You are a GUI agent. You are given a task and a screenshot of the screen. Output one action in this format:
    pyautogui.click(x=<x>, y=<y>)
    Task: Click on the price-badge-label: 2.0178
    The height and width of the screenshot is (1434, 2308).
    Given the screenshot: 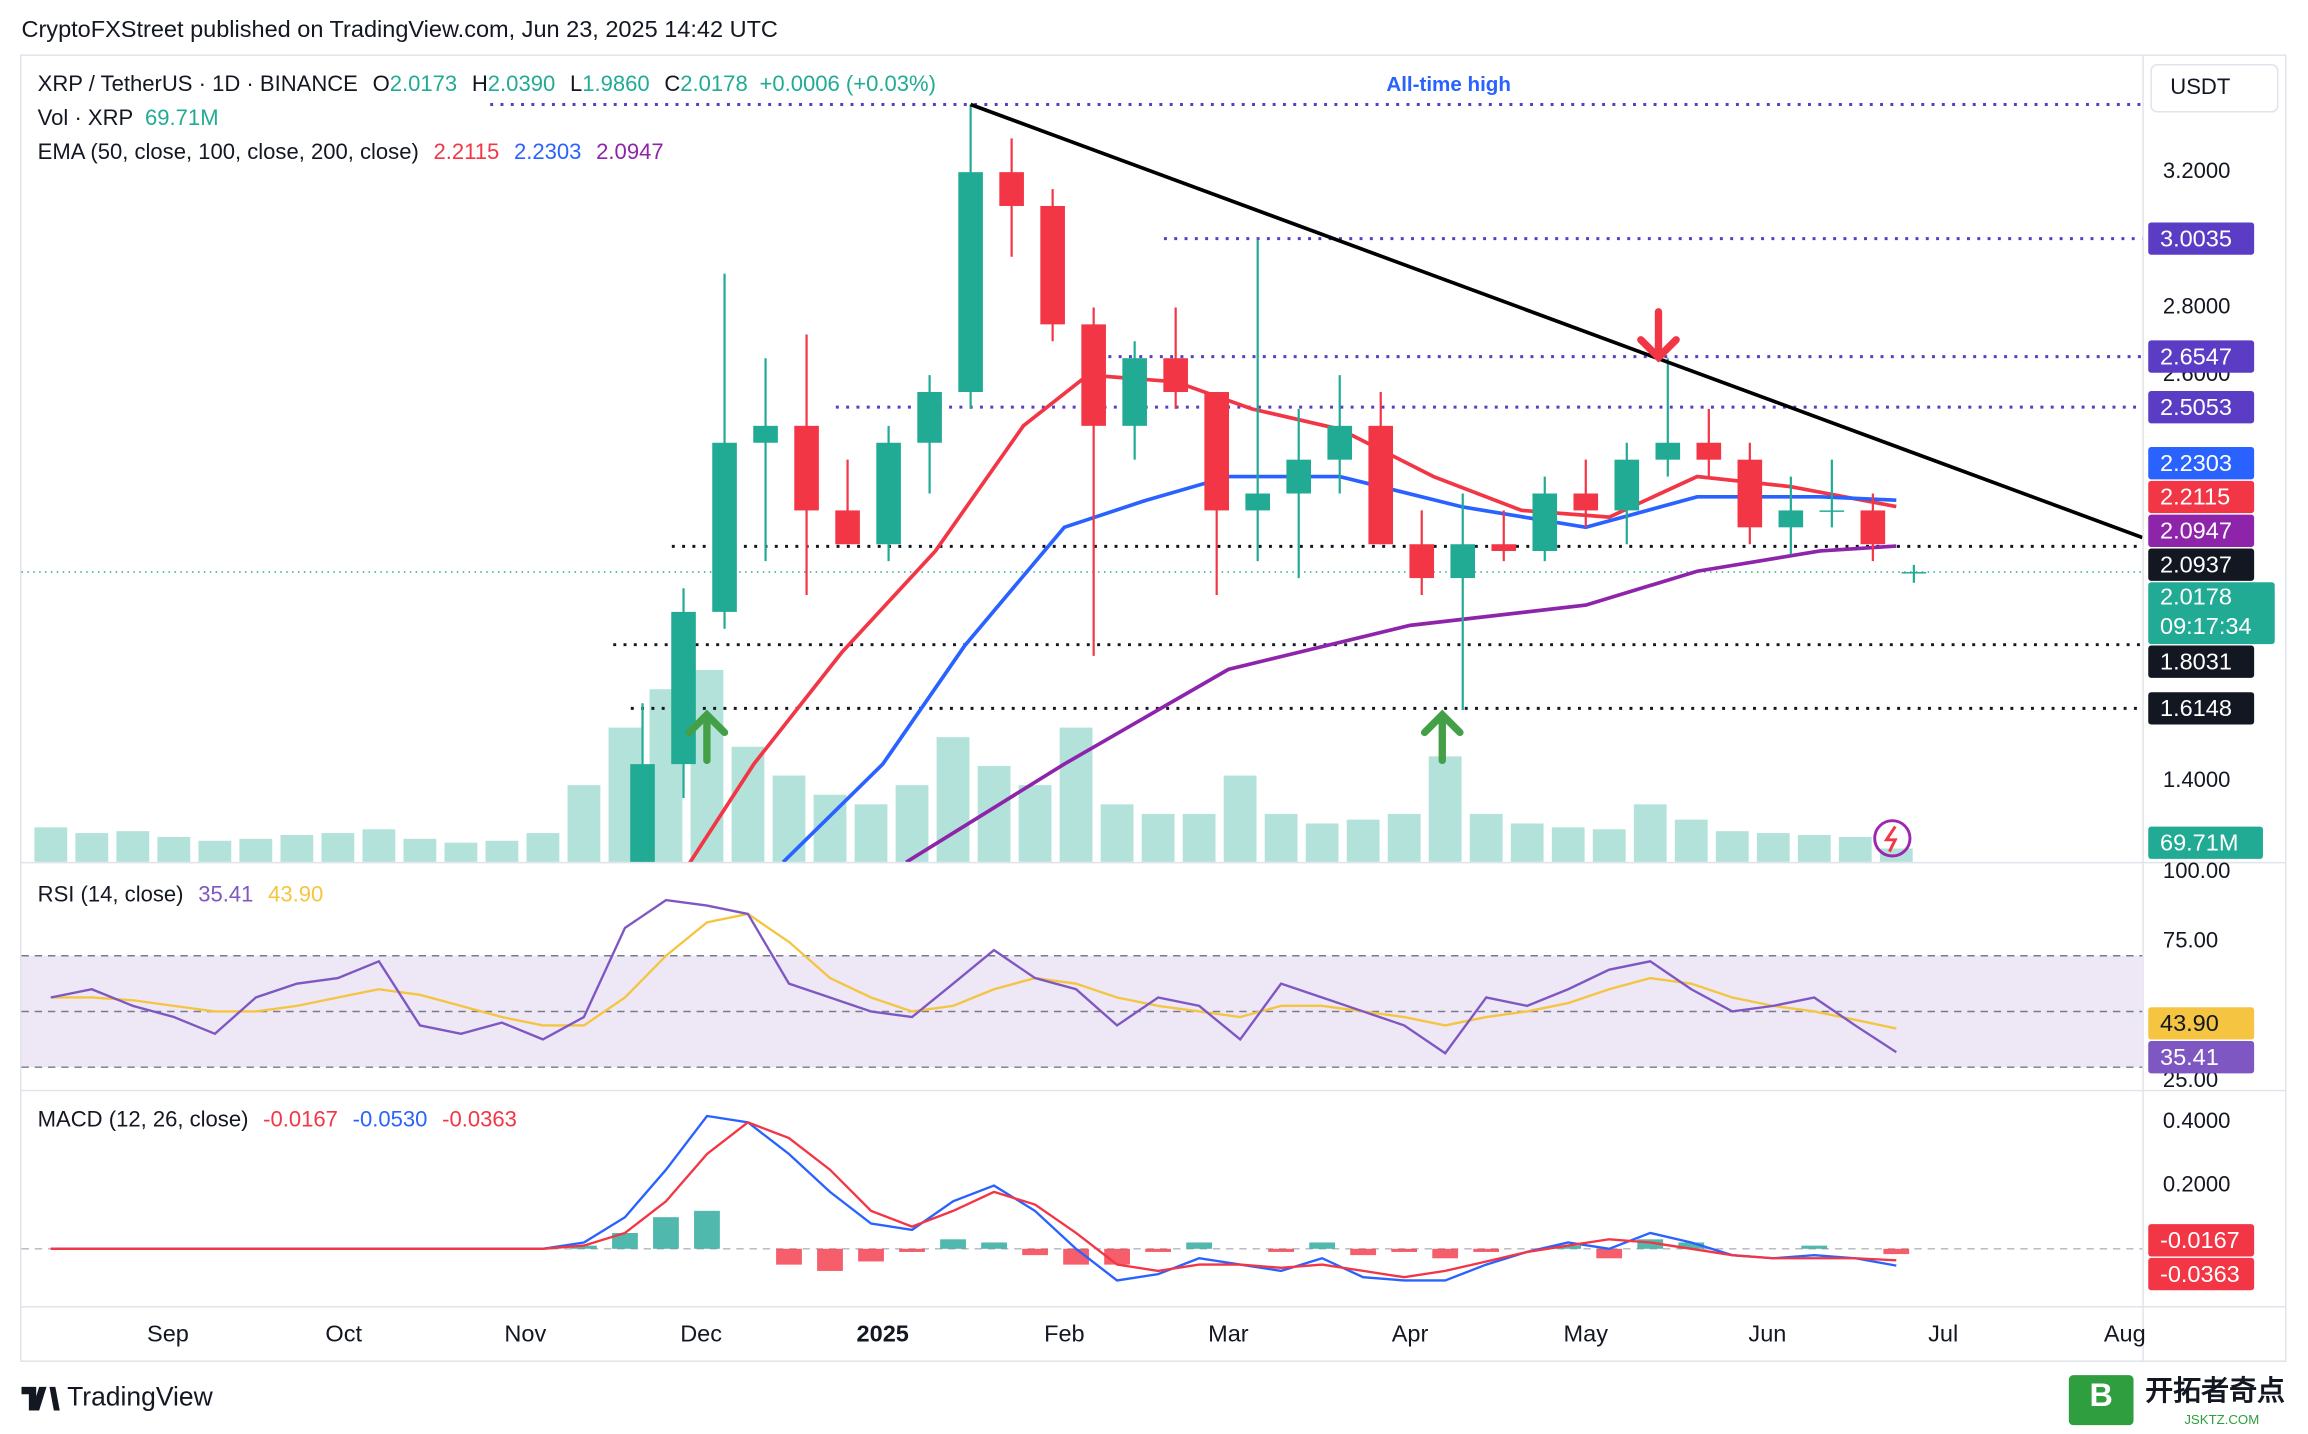 What is the action you would take?
    pyautogui.click(x=2196, y=597)
    